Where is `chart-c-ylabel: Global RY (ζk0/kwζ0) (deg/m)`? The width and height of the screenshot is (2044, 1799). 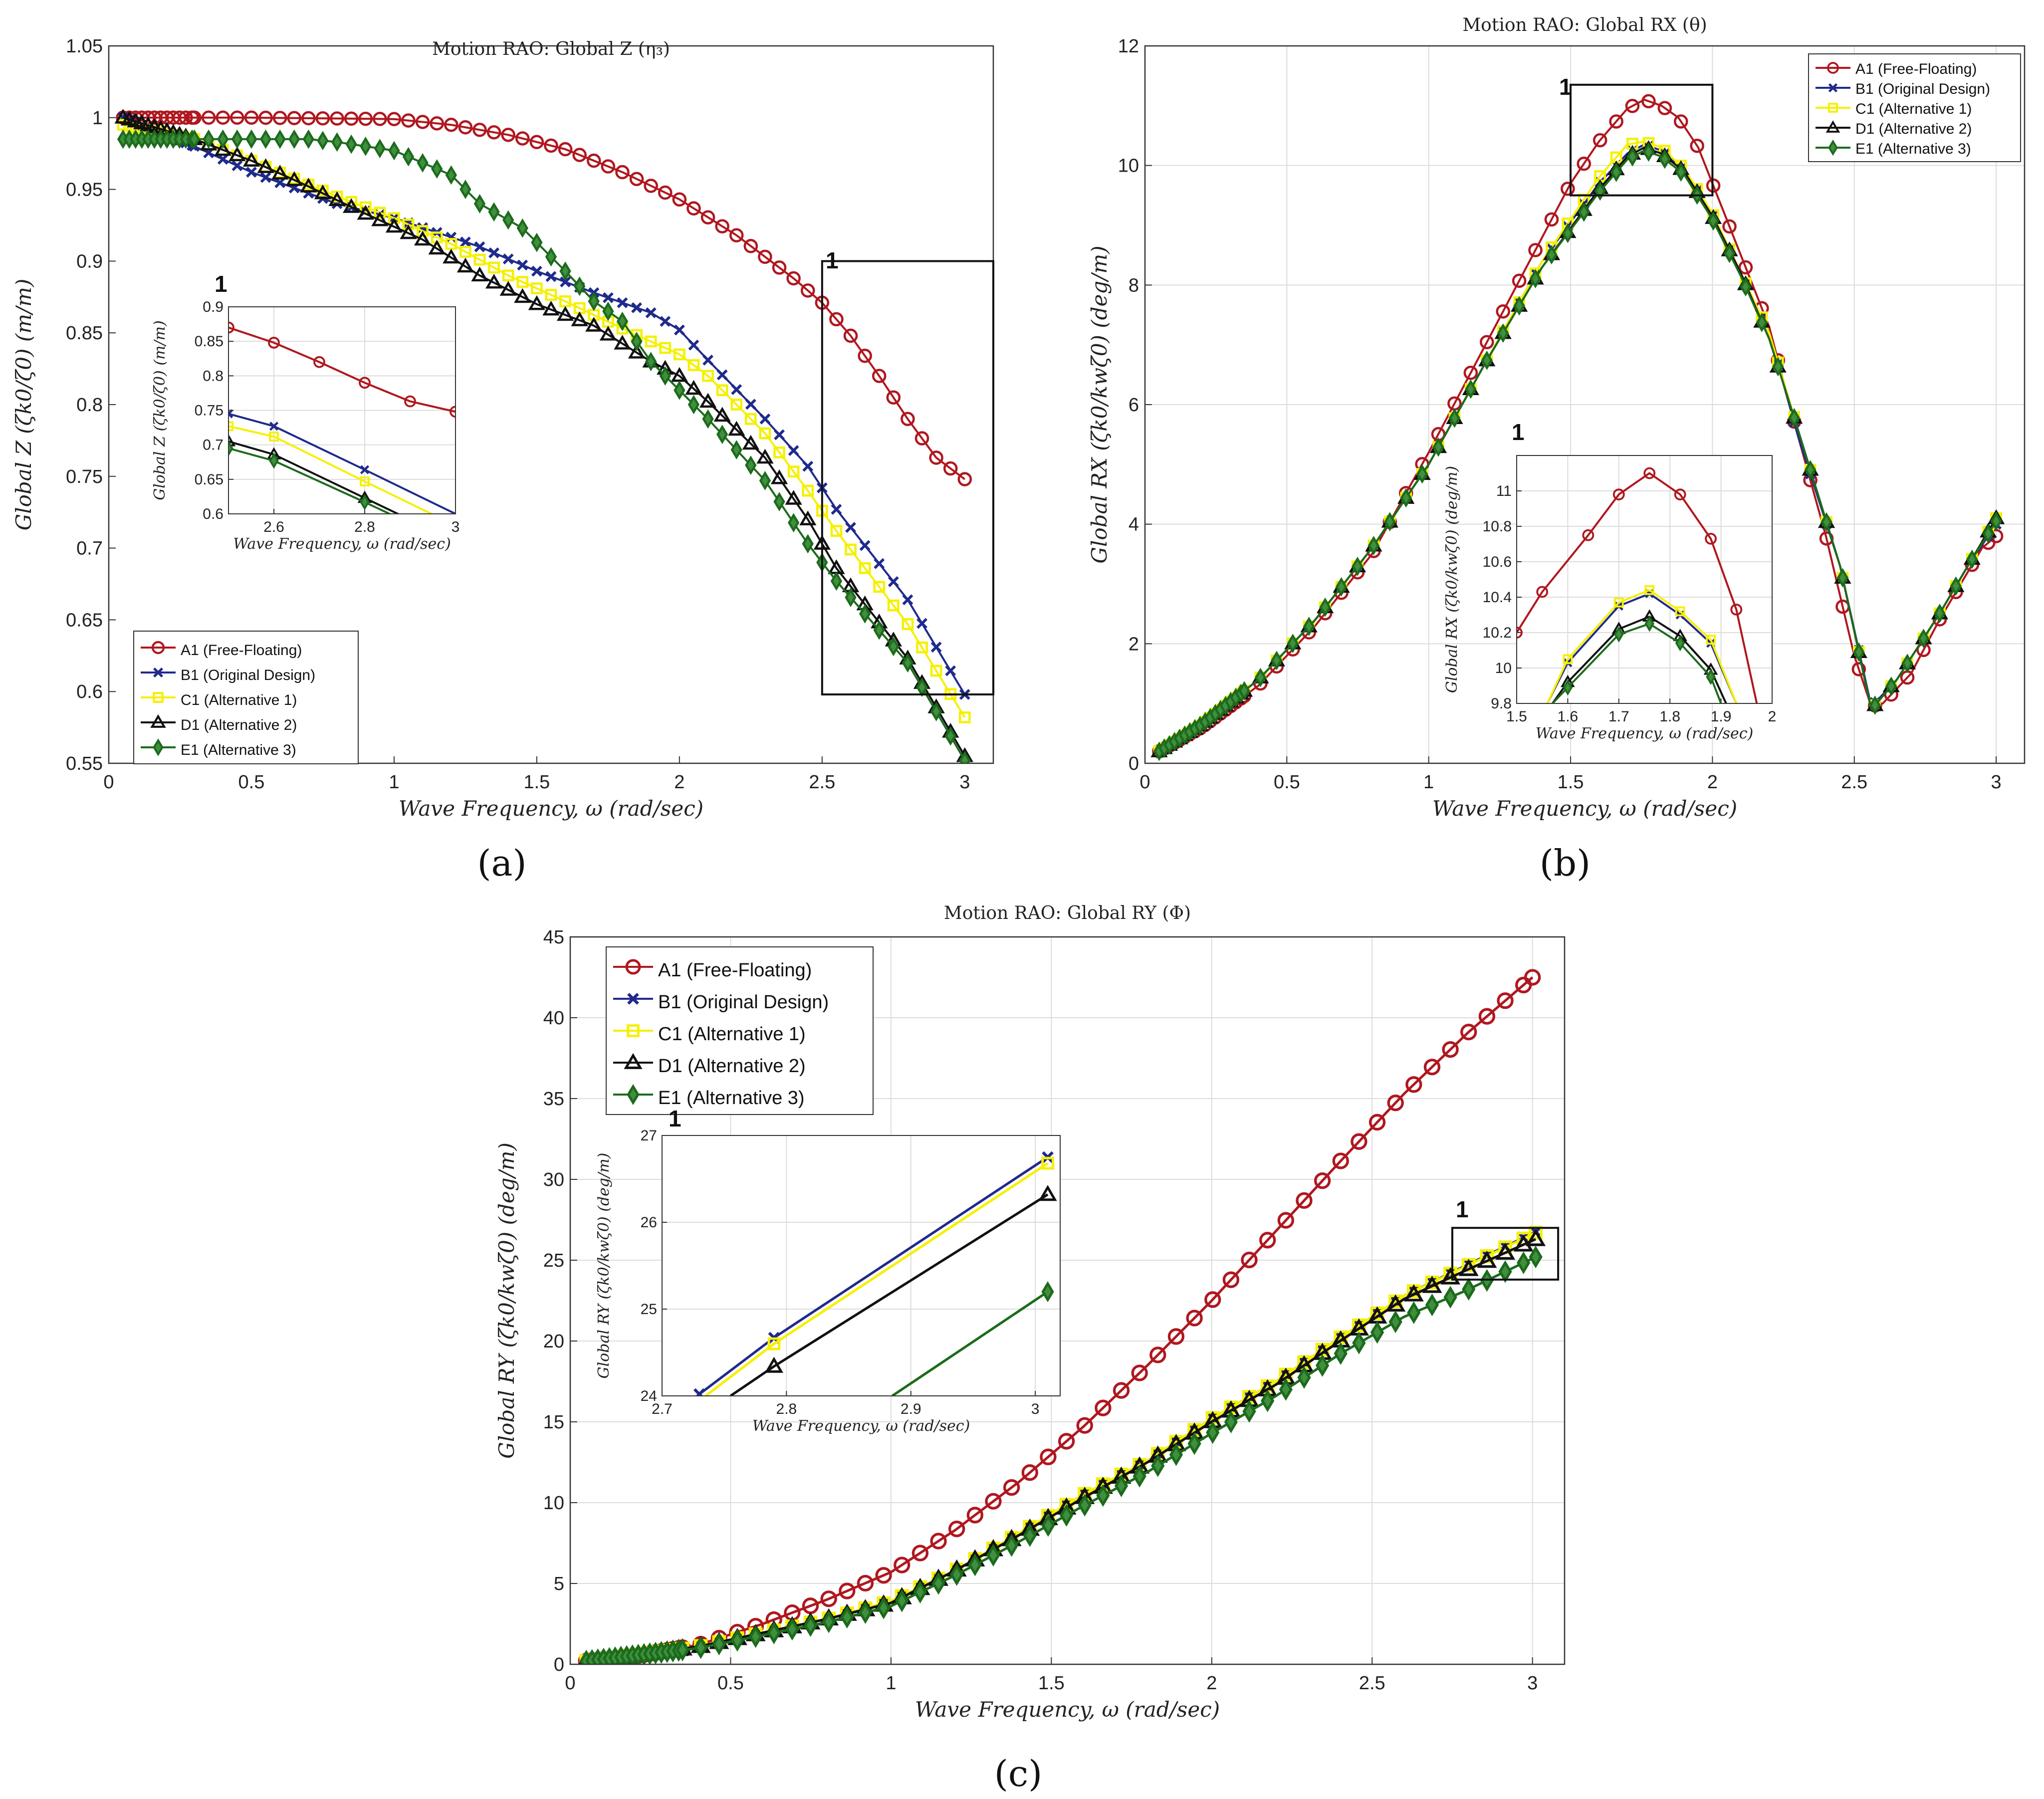 chart-c-ylabel: Global RY (ζk0/kwζ0) (deg/m) is located at coordinates (506, 1300).